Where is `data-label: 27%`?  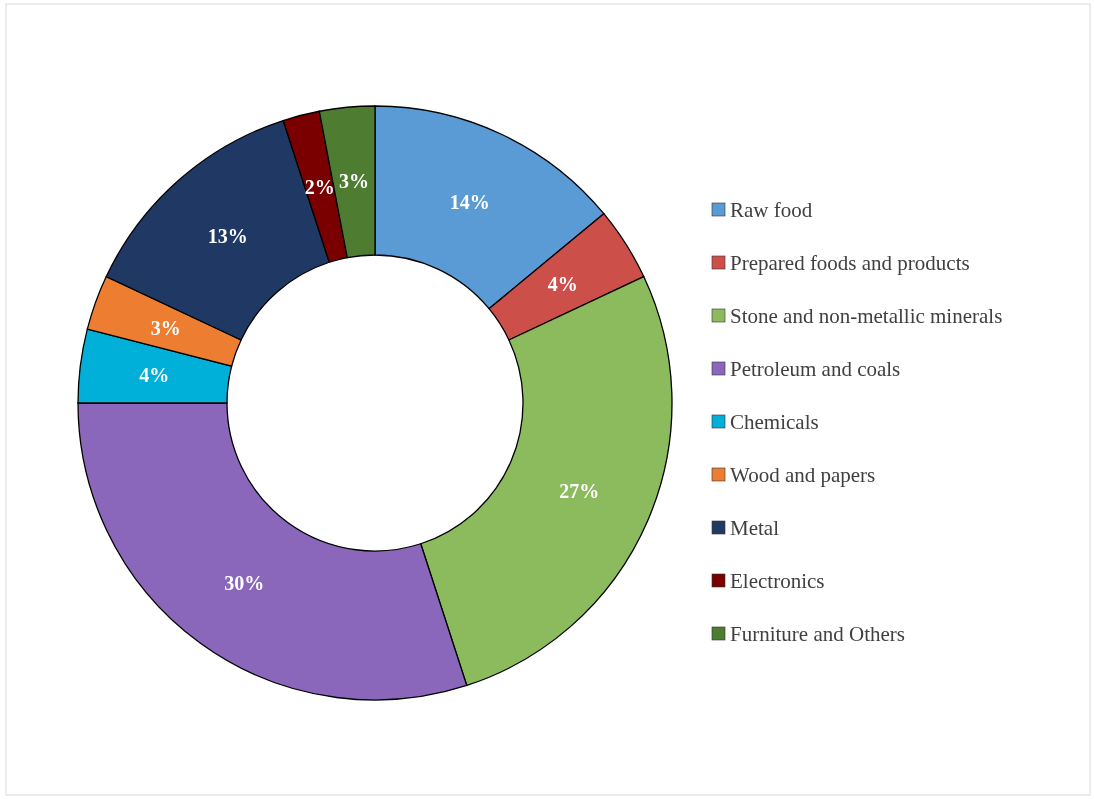
data-label: 27% is located at coordinates (579, 491).